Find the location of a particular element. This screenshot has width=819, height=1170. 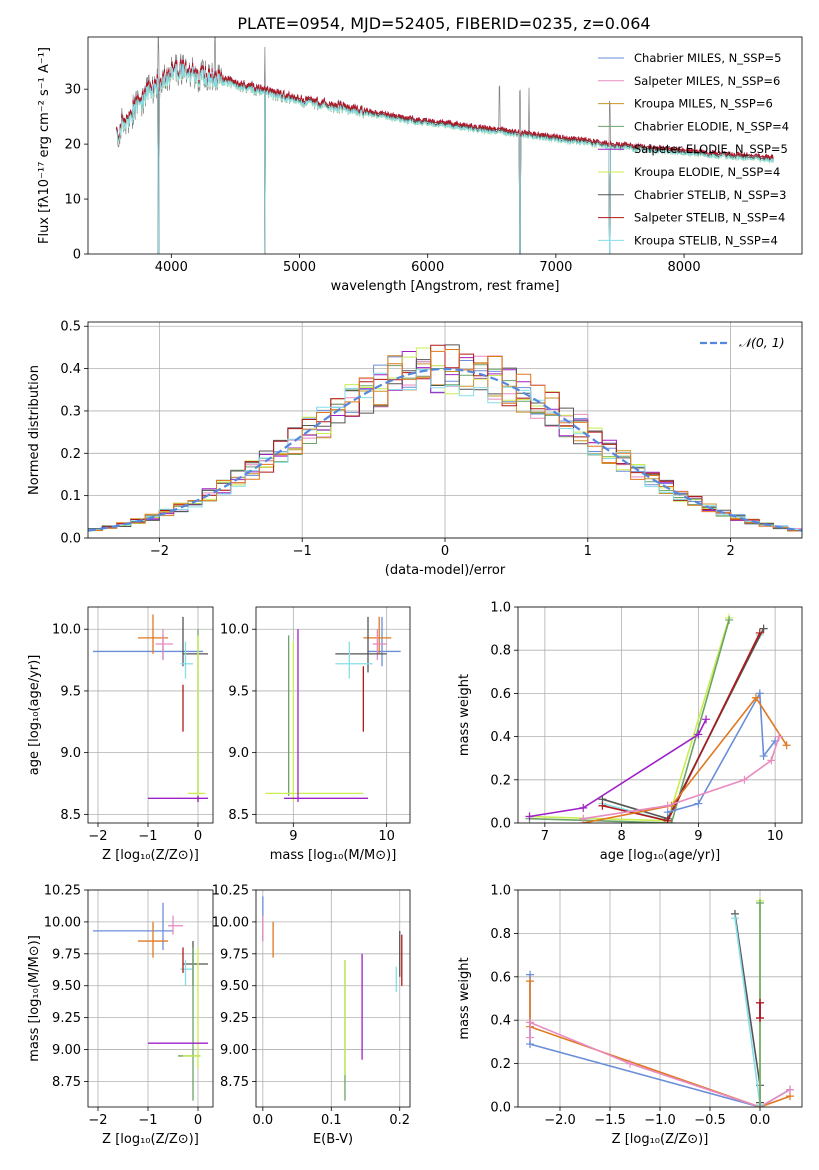

weight-line-krou_elodie is located at coordinates (629, 719).